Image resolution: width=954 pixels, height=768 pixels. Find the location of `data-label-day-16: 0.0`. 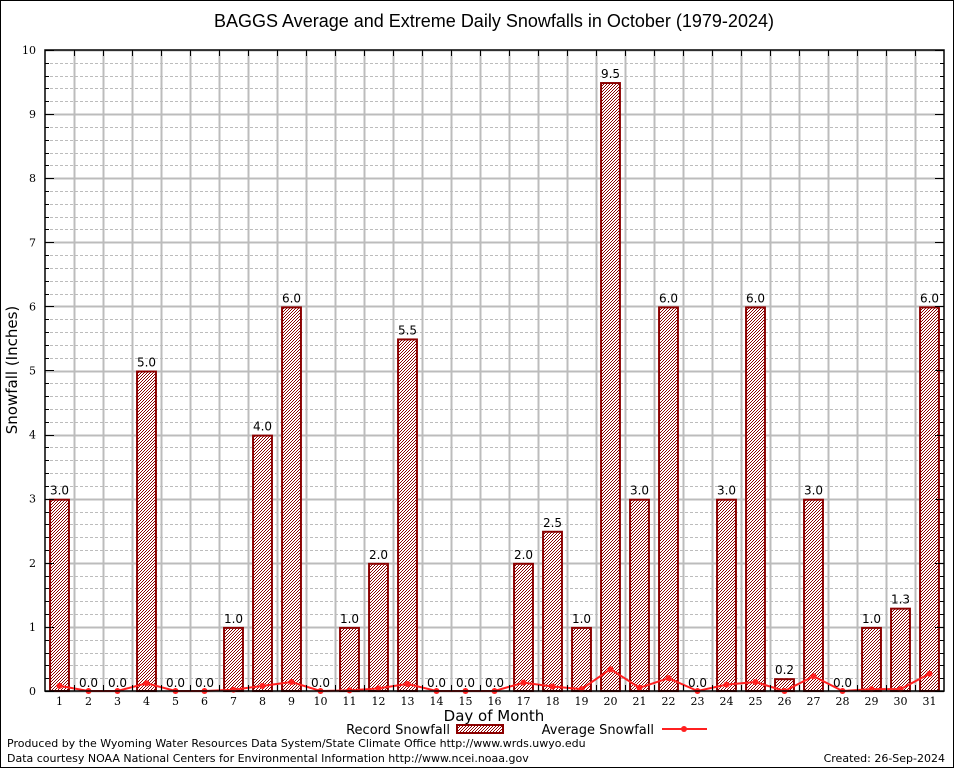

data-label-day-16: 0.0 is located at coordinates (494, 683).